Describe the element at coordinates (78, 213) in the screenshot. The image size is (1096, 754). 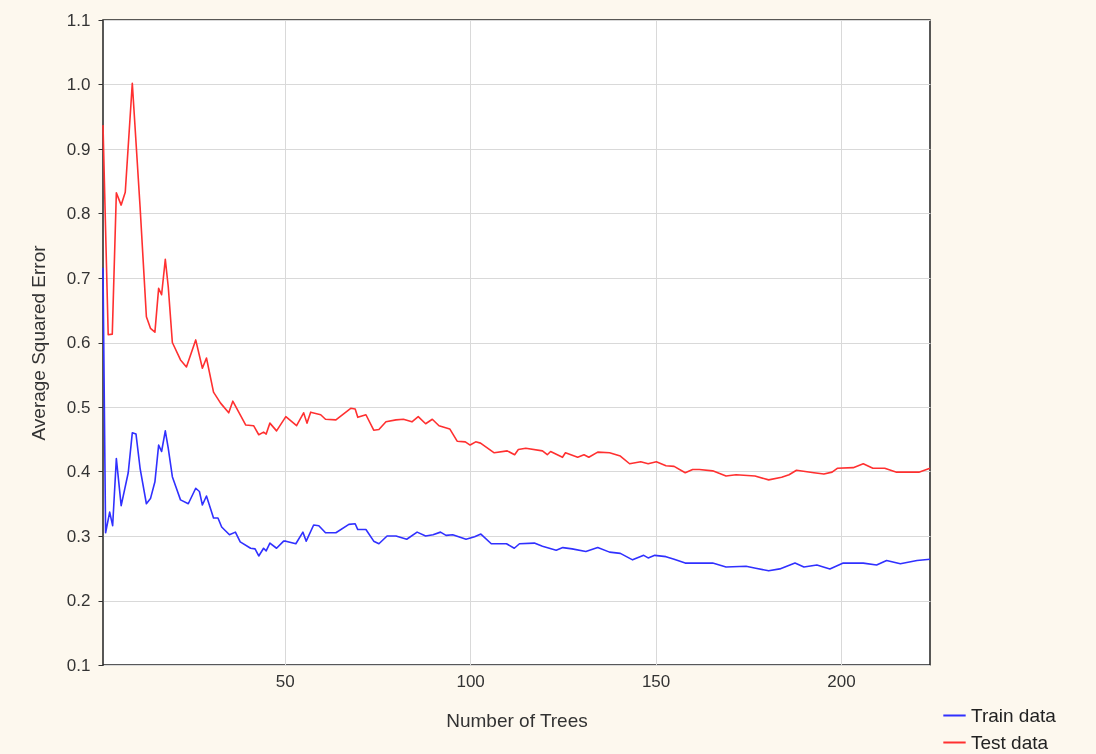
I see `y-tick-label: 0.8` at that location.